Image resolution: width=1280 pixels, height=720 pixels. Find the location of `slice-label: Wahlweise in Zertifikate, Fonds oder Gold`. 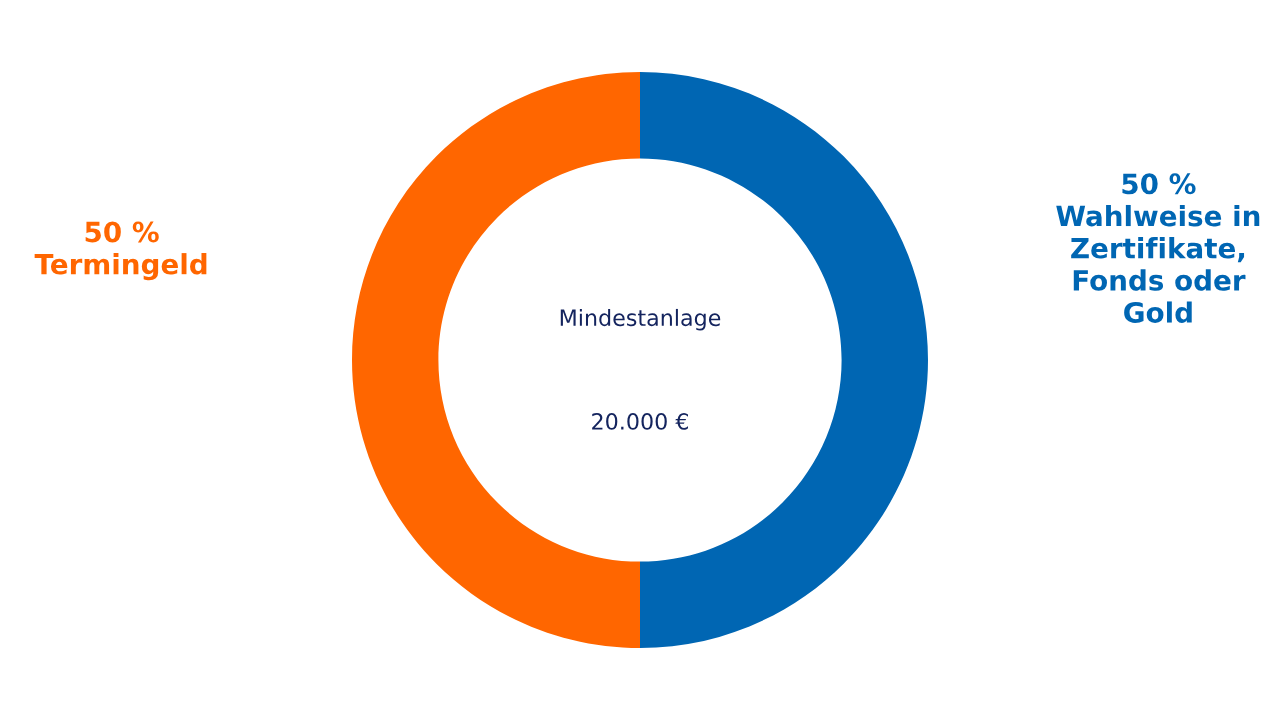

slice-label: Wahlweise in Zertifikate, Fonds oder Gold is located at coordinates (1158, 263).